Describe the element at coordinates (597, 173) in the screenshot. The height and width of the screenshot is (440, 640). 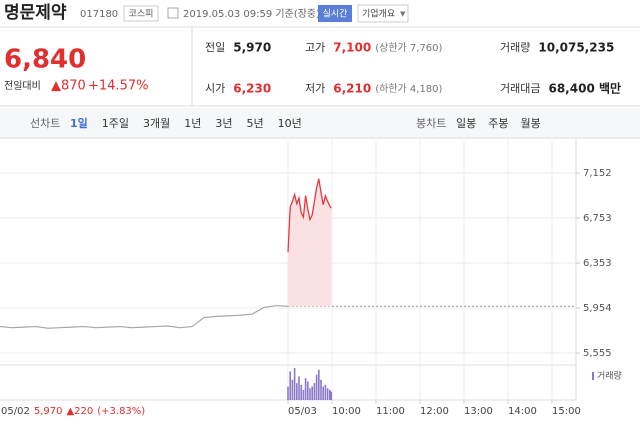
I see `y-tick-label: 7,152` at that location.